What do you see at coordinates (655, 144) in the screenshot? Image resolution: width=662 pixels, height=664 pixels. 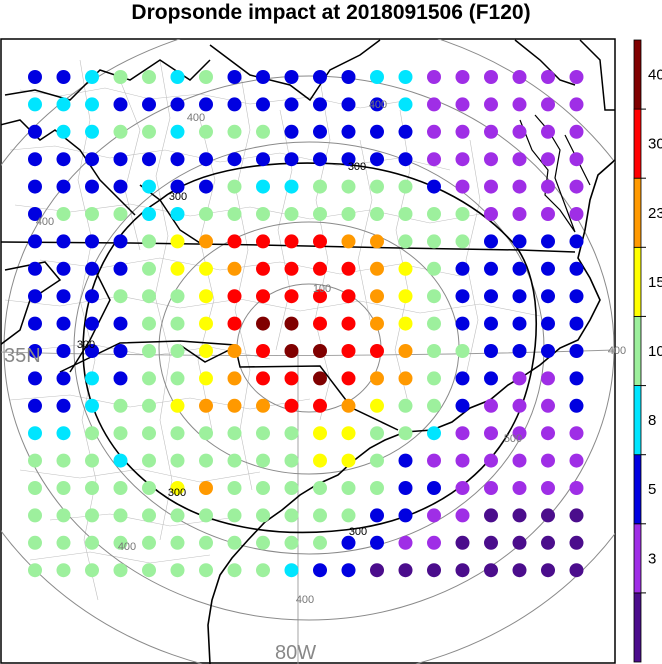 I see `colorbar-label: 30` at bounding box center [655, 144].